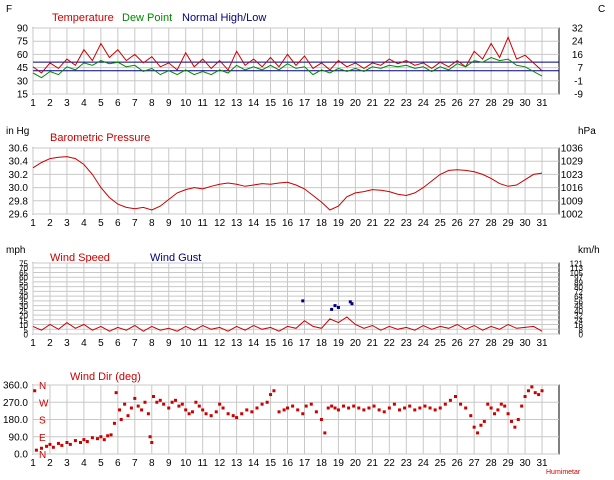  I want to click on y2-tick-label: 105, so click(577, 273).